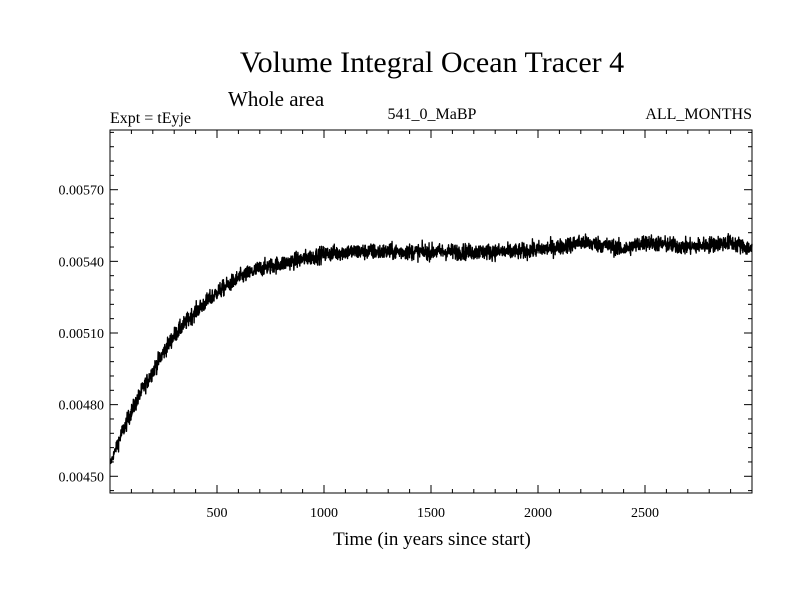  What do you see at coordinates (82, 406) in the screenshot?
I see `y-tick-label: 0.00480` at bounding box center [82, 406].